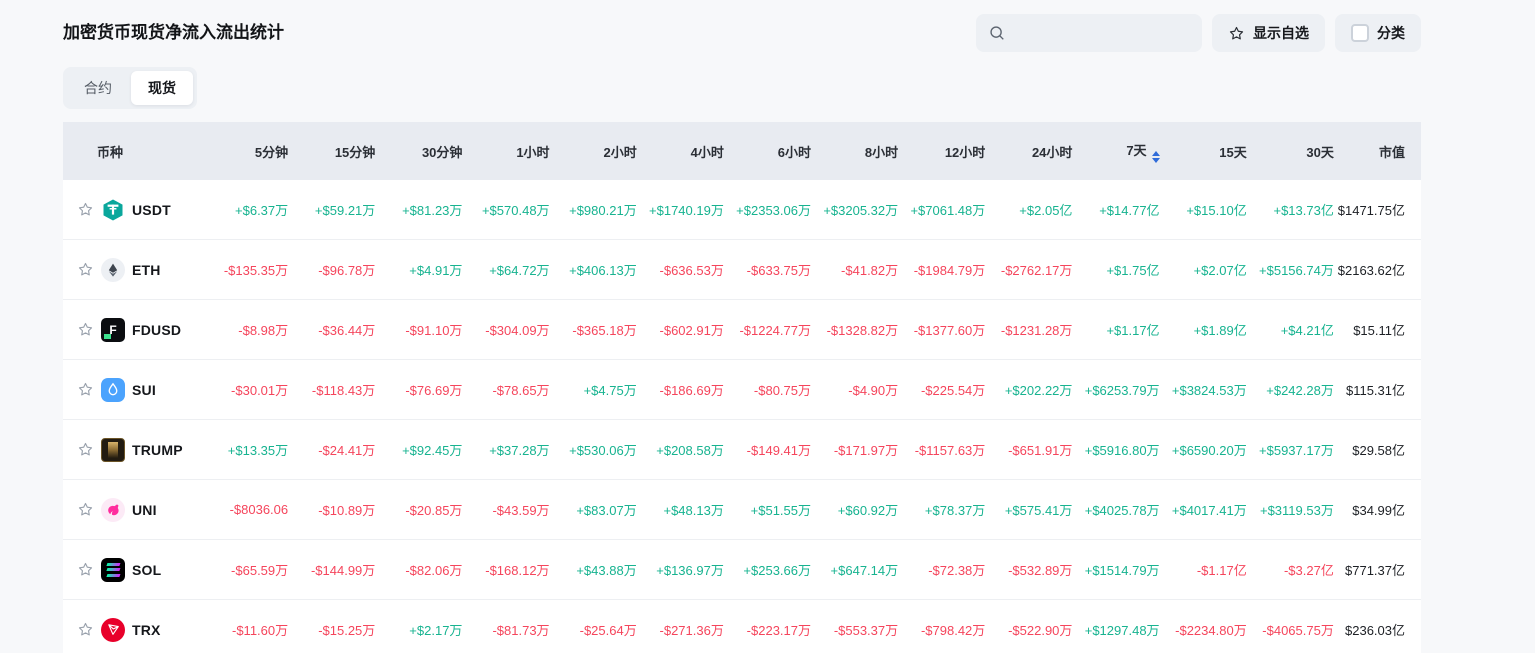  I want to click on coin-cell: USDT, so click(132, 210).